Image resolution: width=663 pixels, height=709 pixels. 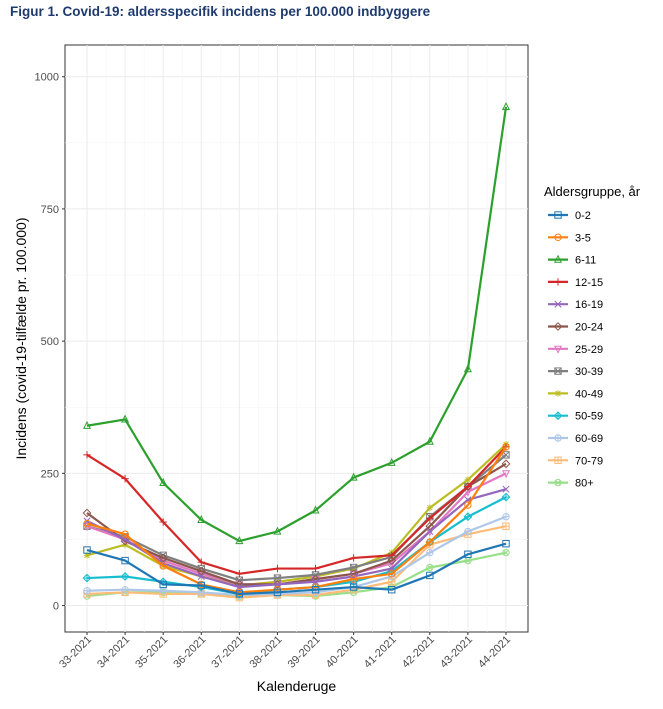 I want to click on x-tick-label: 34-2021, so click(x=113, y=652).